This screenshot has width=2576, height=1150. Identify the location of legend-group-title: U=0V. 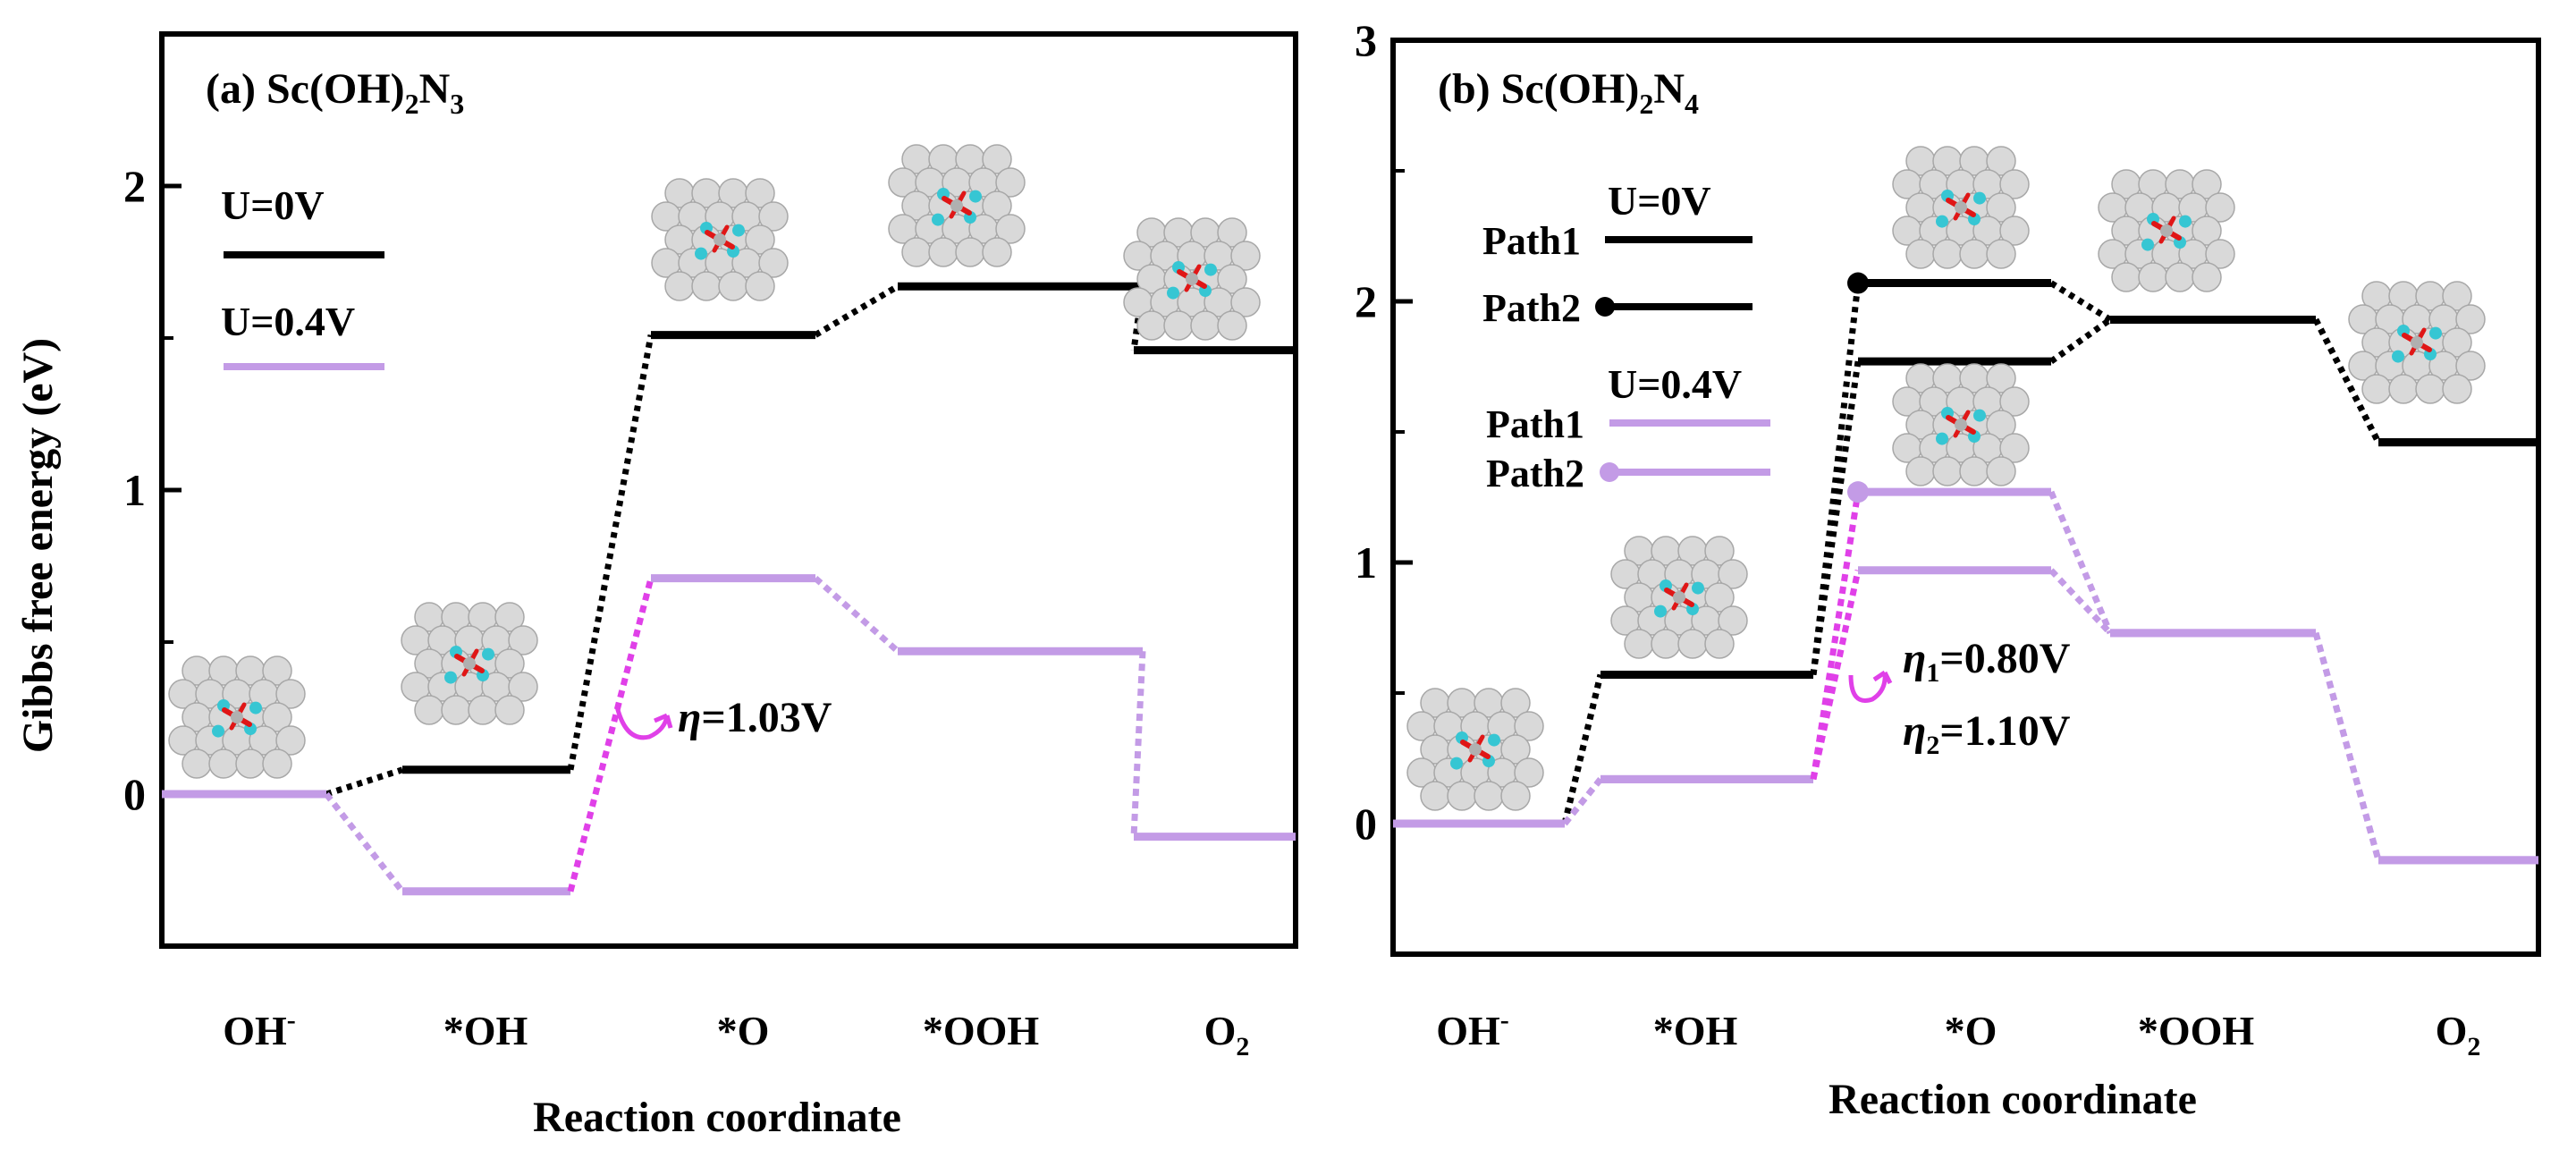
(273, 205).